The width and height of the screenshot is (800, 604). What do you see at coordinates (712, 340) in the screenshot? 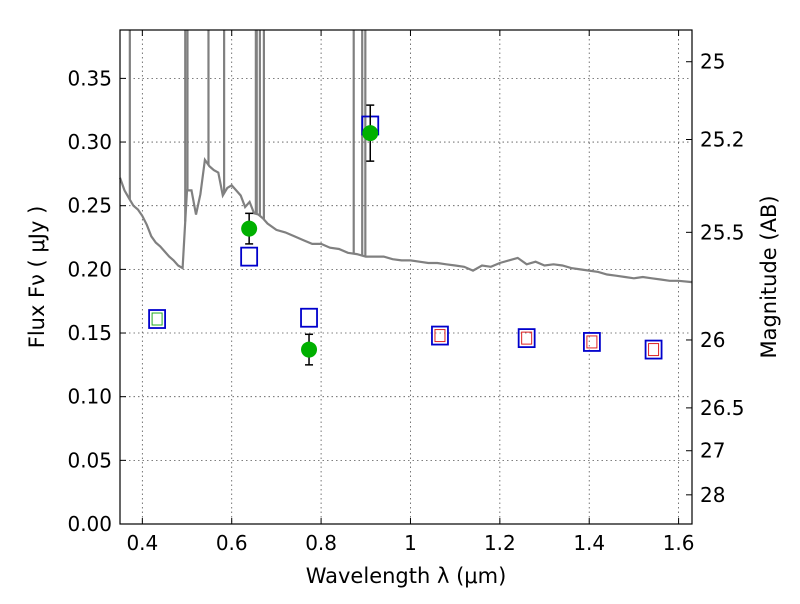
I see `mag-tick-label: 26` at bounding box center [712, 340].